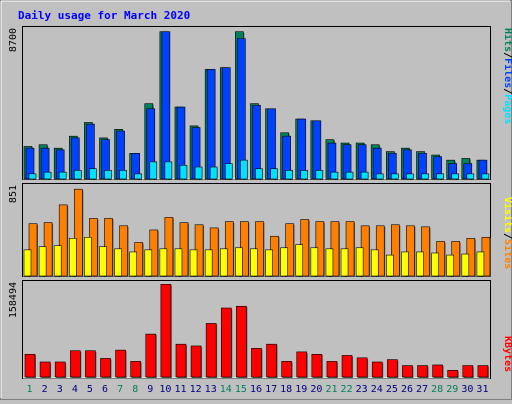 The height and width of the screenshot is (404, 512). What do you see at coordinates (105, 389) in the screenshot?
I see `day-label-6: 6` at bounding box center [105, 389].